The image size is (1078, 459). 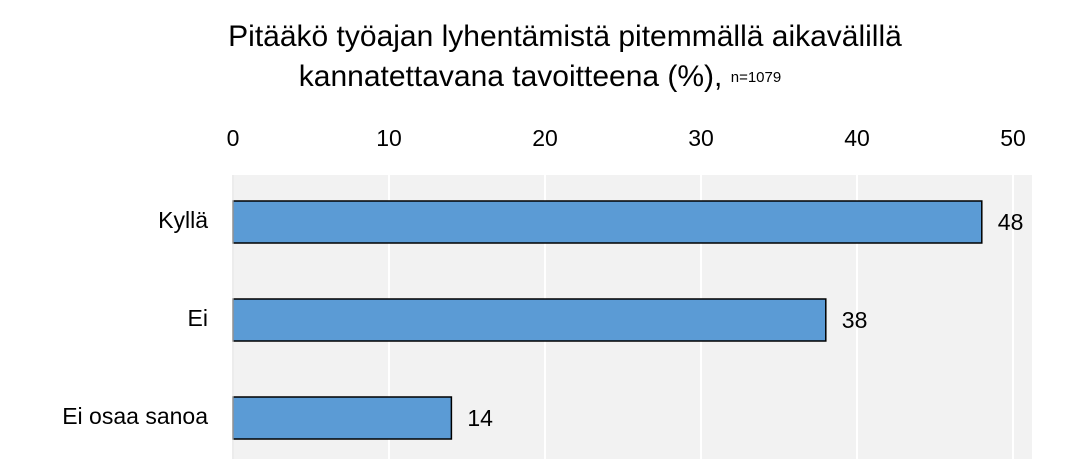 What do you see at coordinates (857, 138) in the screenshot?
I see `x-tick-label: 40` at bounding box center [857, 138].